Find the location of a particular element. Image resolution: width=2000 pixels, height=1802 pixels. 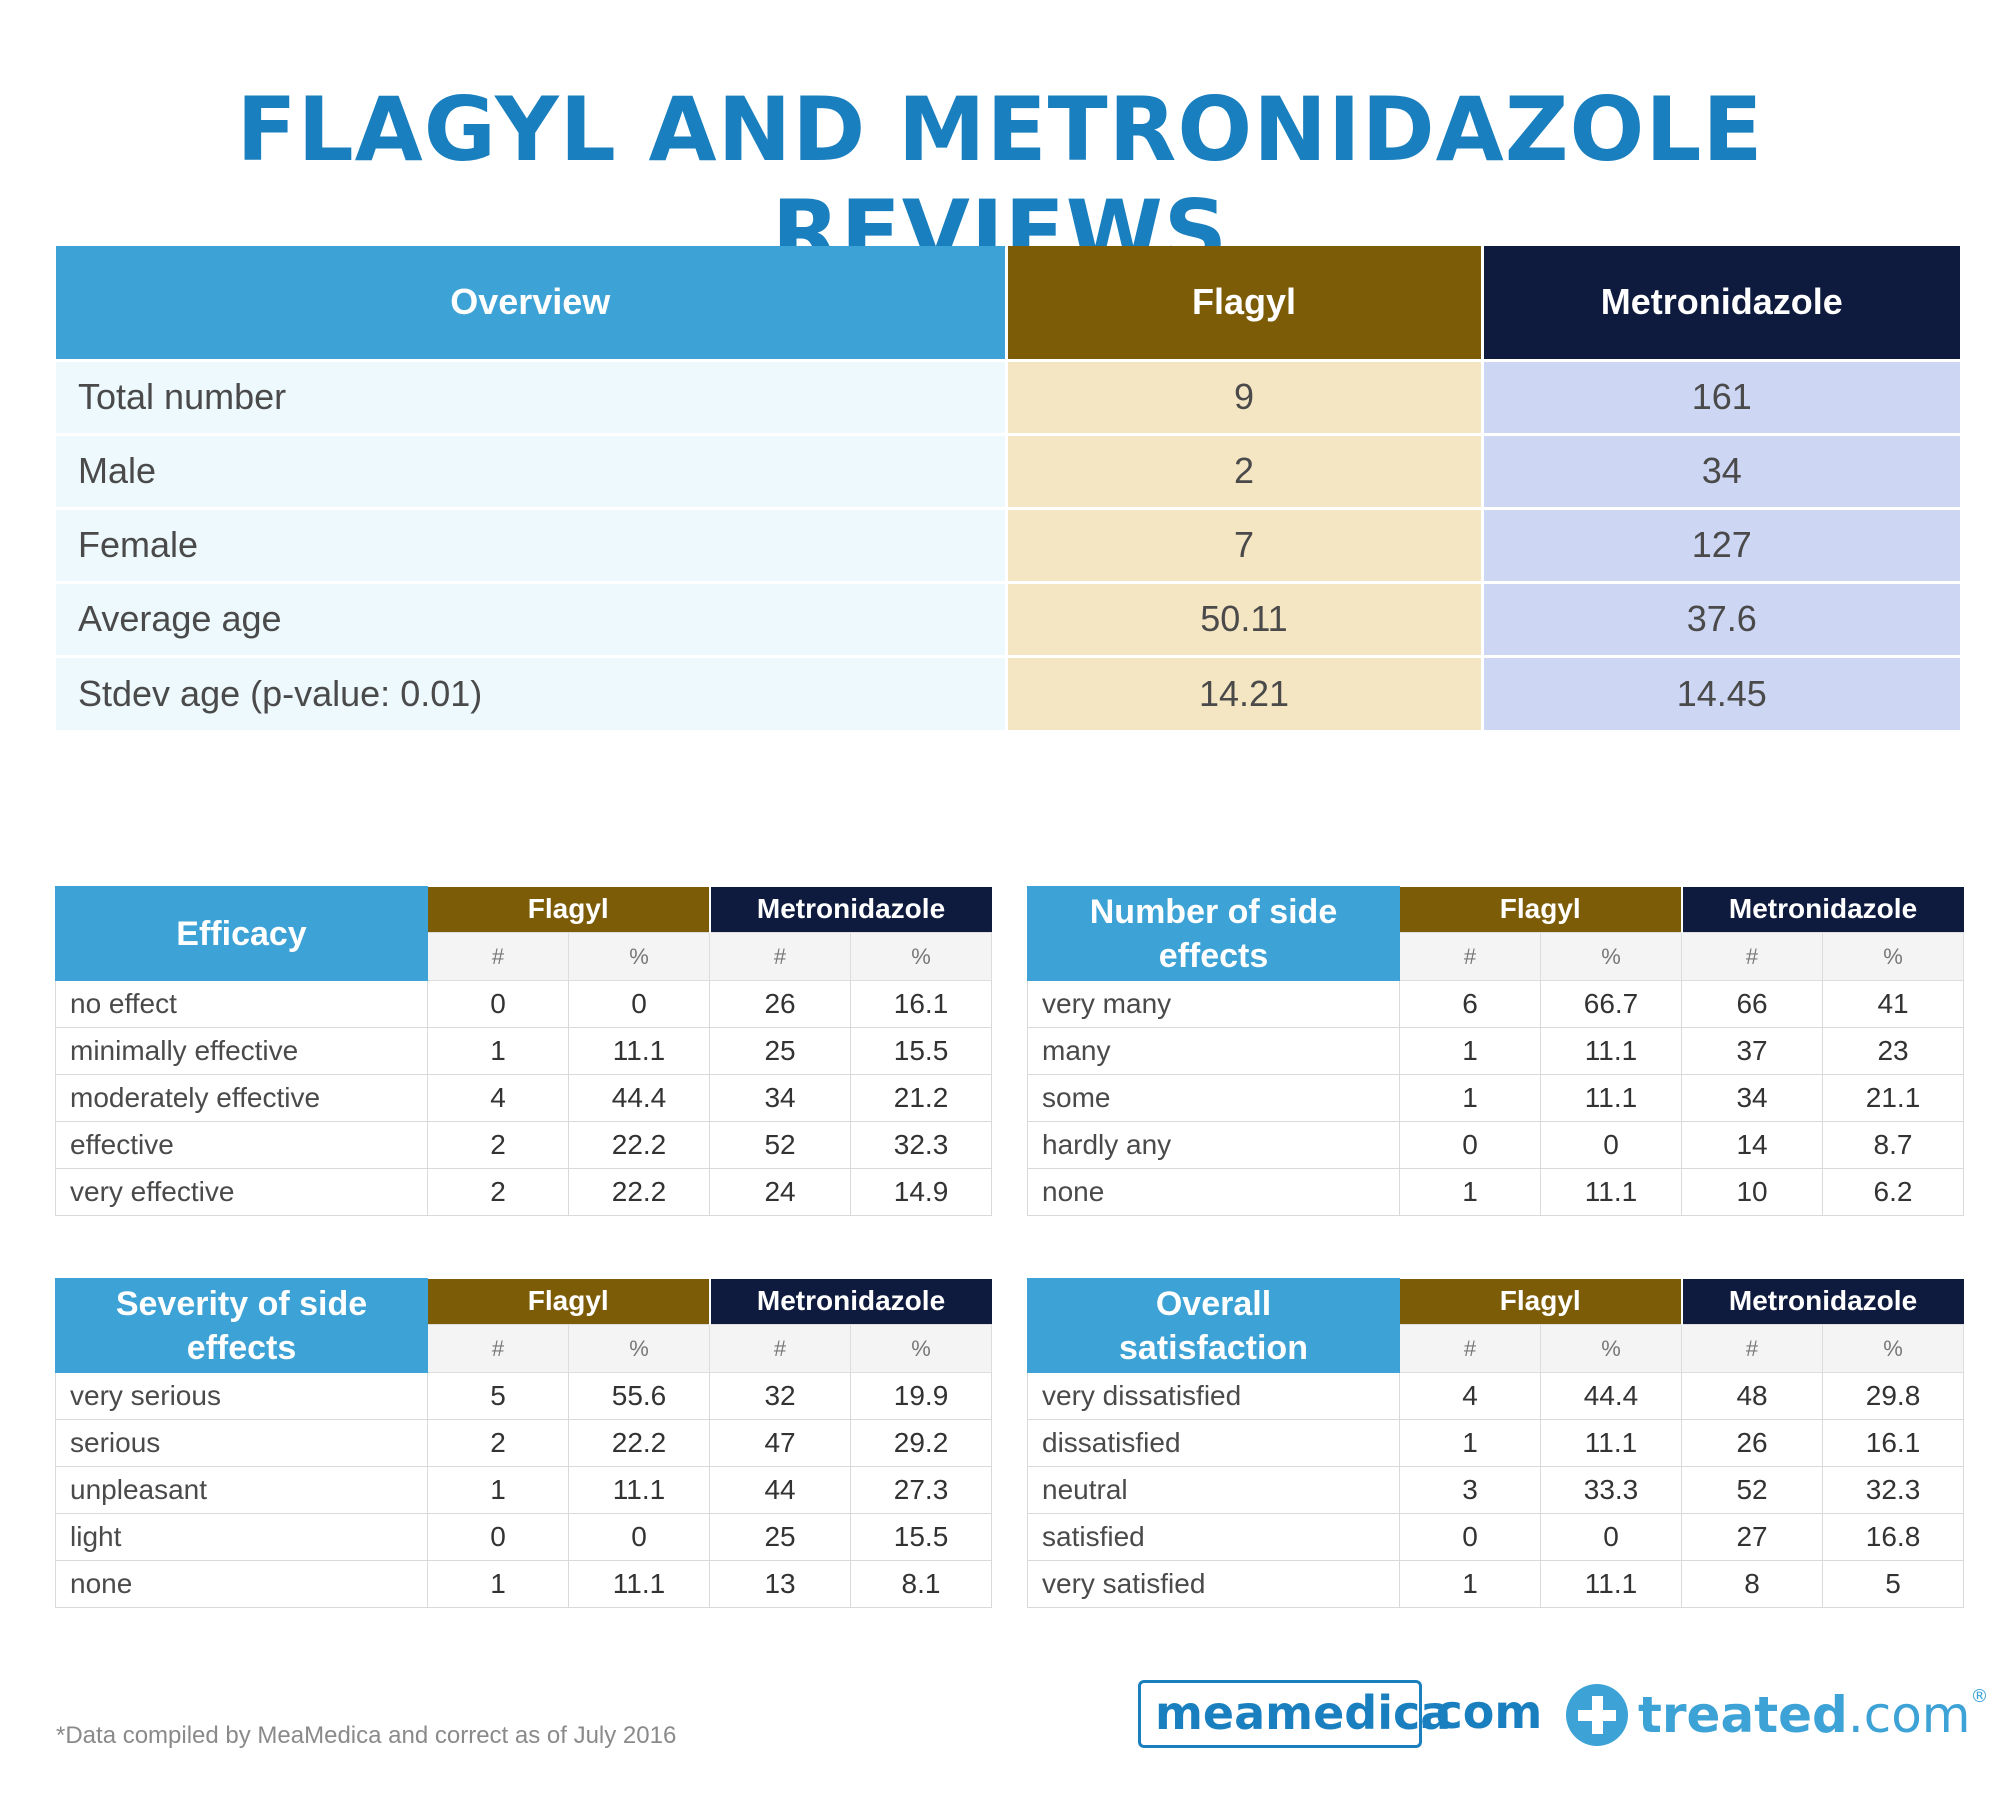

overview-metronidazole-value: 14.45 is located at coordinates (1720, 692).